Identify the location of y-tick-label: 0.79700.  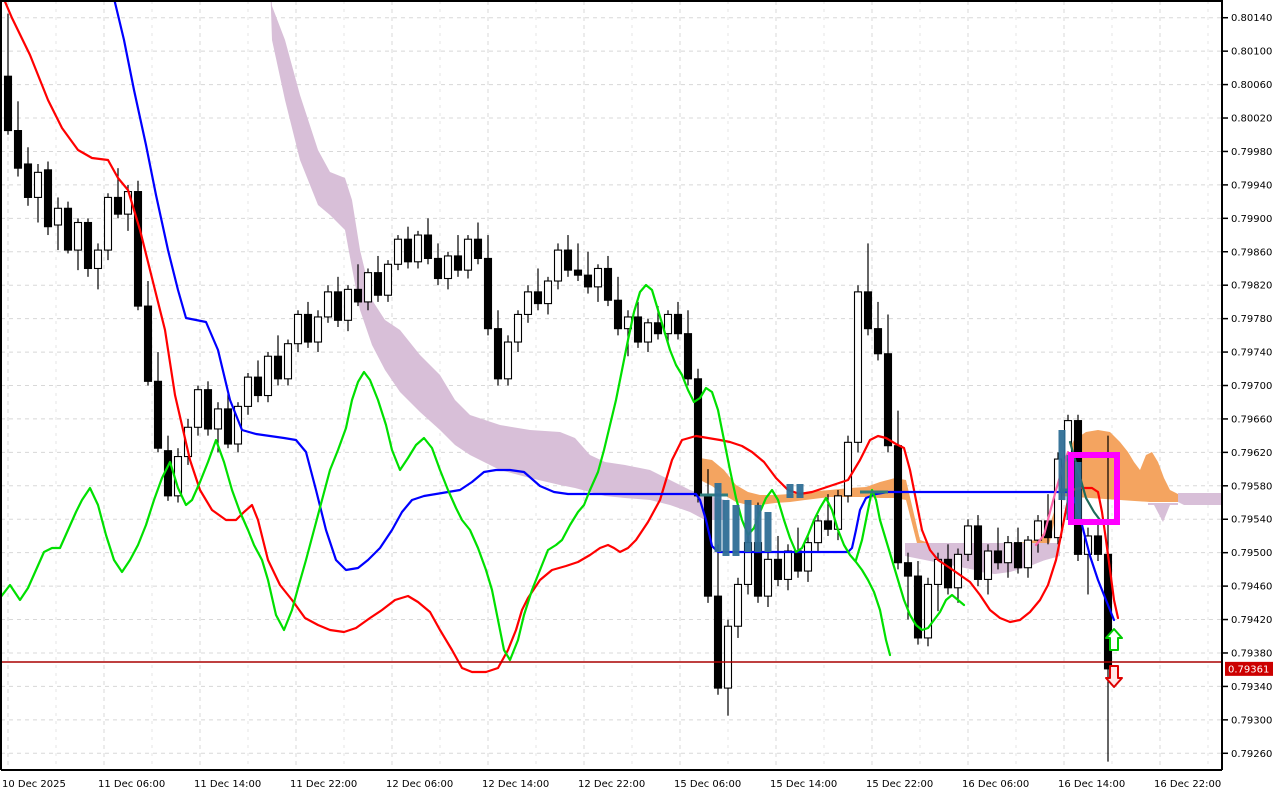
(1251, 386).